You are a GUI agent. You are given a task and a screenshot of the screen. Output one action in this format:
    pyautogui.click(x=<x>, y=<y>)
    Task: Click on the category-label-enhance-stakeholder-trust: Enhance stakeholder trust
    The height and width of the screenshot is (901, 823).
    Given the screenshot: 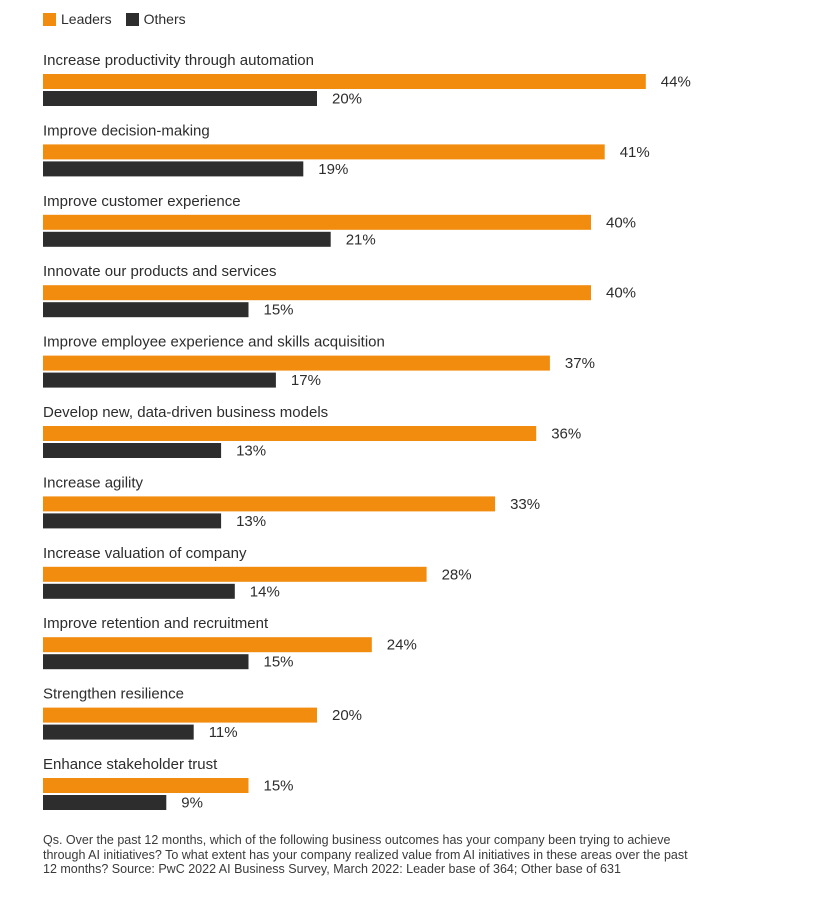 What is the action you would take?
    pyautogui.click(x=130, y=764)
    